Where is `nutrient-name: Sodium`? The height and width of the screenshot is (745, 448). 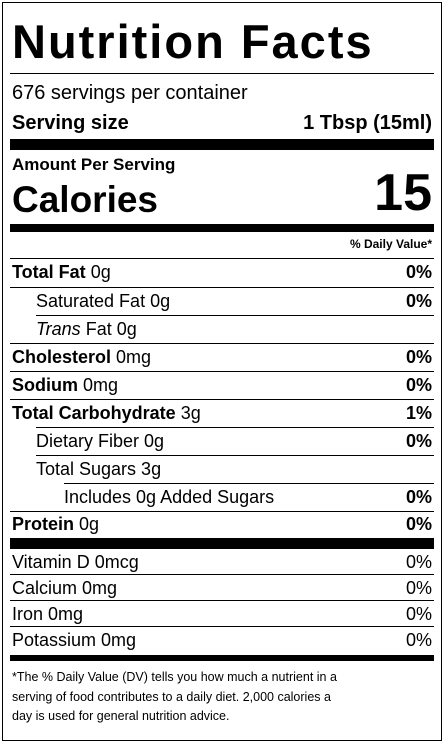
nutrient-name: Sodium is located at coordinates (45, 385).